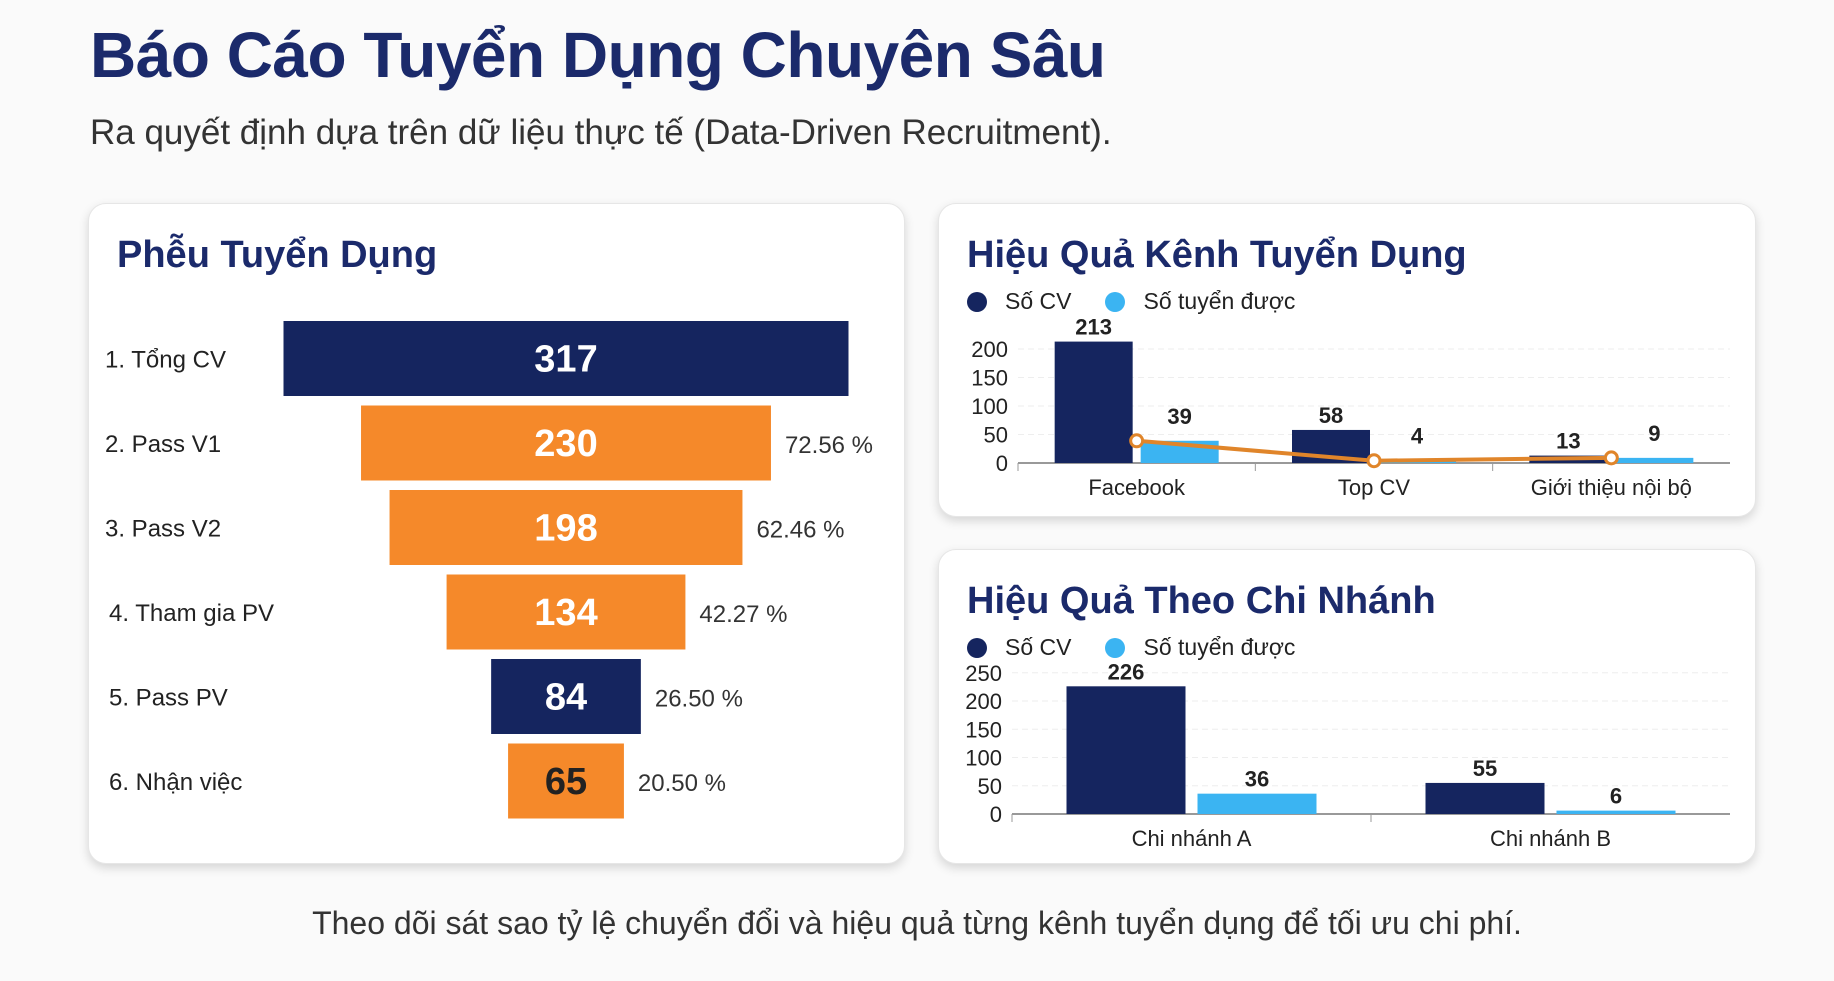  I want to click on funnel-percent: 62.46 %, so click(800, 530).